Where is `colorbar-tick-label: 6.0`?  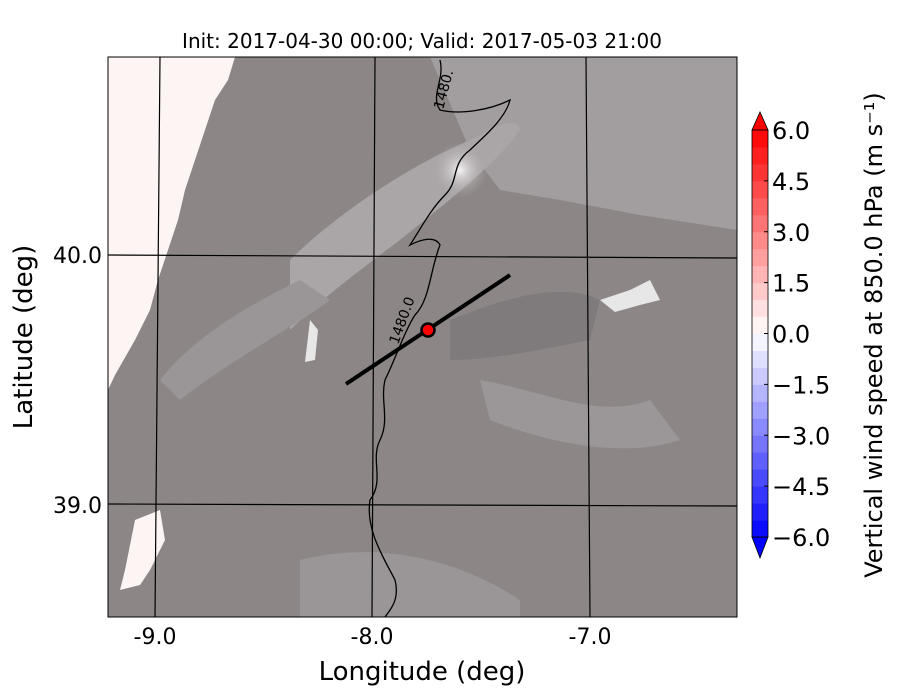
colorbar-tick-label: 6.0 is located at coordinates (791, 131).